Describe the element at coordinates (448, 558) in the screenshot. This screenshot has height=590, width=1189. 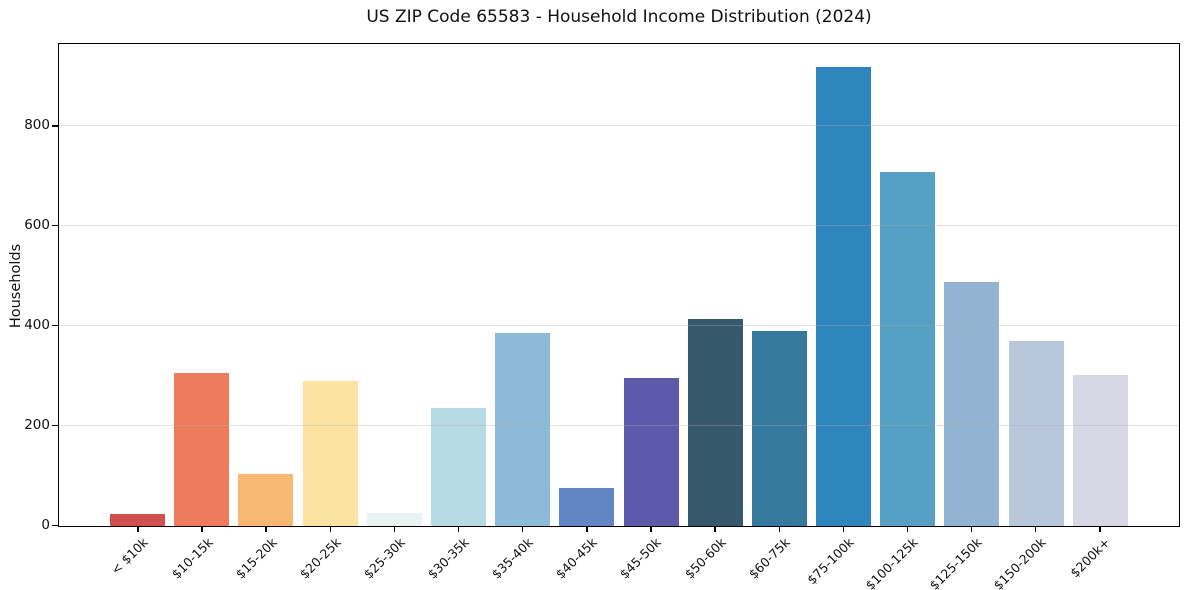
I see `x-tick-label: $30-35k` at that location.